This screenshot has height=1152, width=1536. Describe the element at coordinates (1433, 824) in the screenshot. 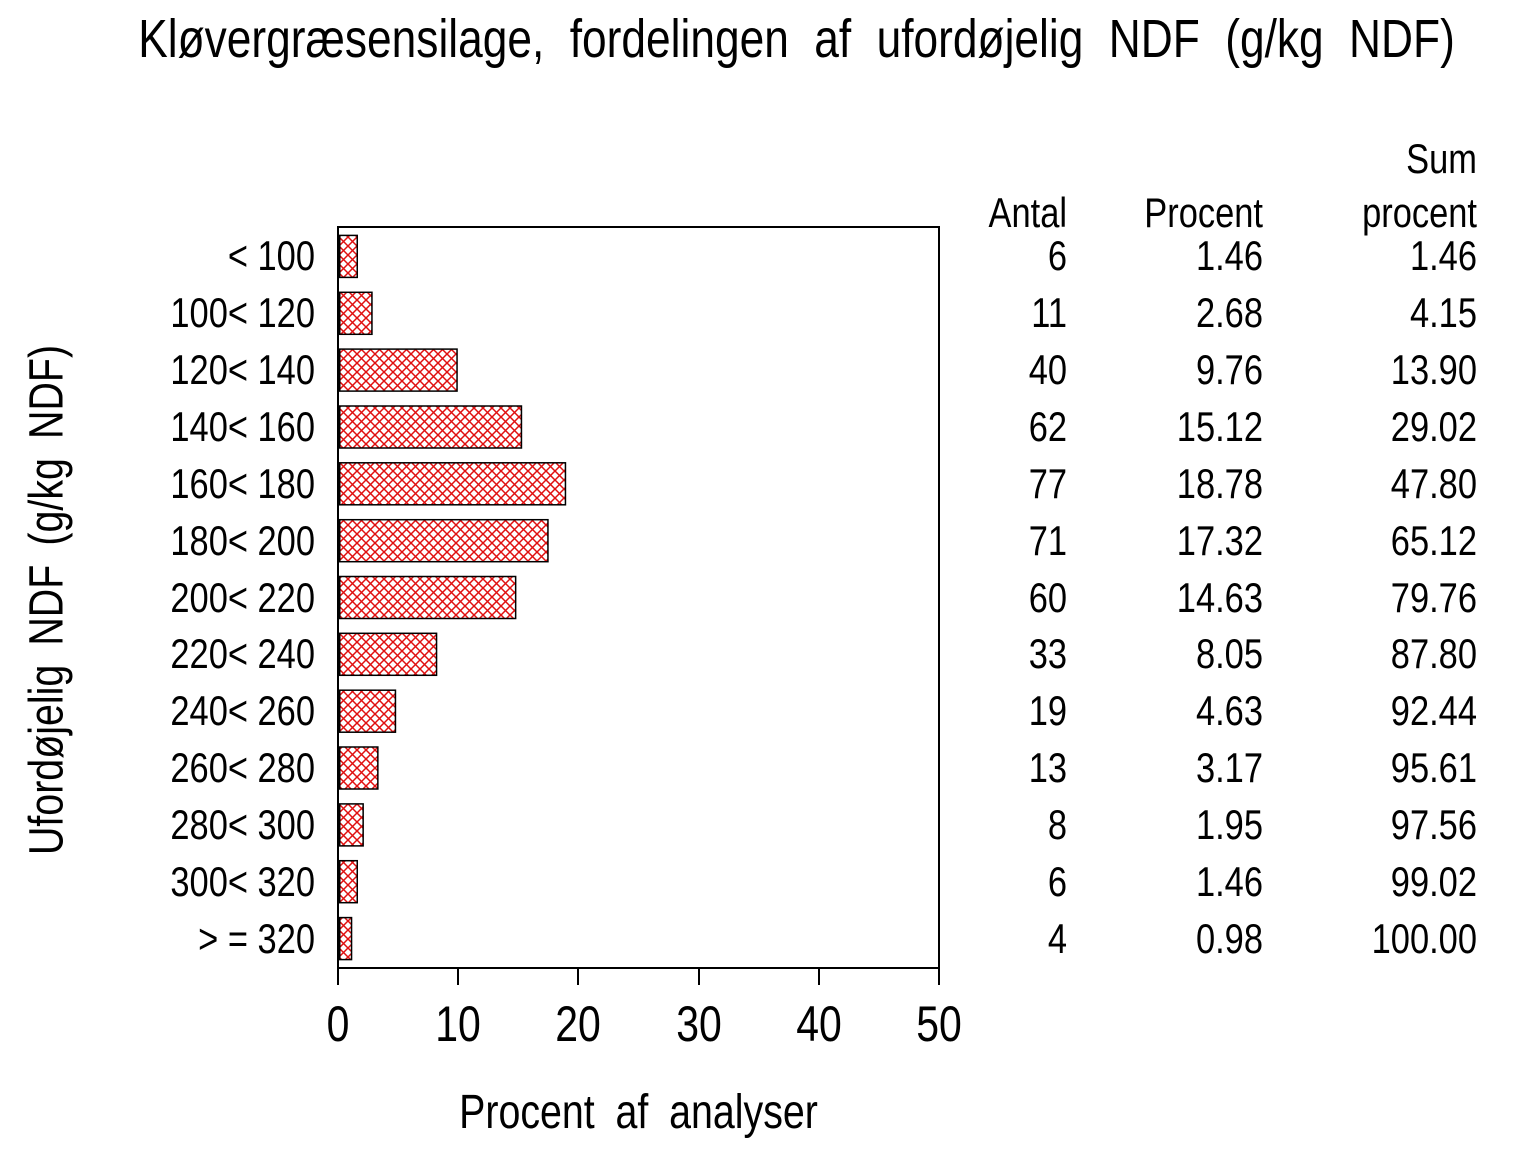

I see `table-cell-sum-10: 97.56` at that location.